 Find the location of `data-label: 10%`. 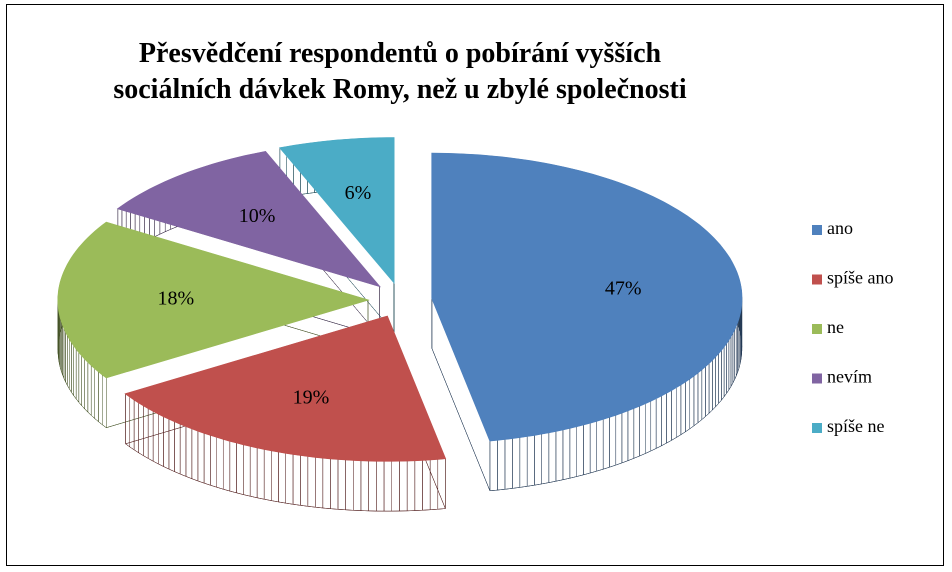

data-label: 10% is located at coordinates (257, 216).